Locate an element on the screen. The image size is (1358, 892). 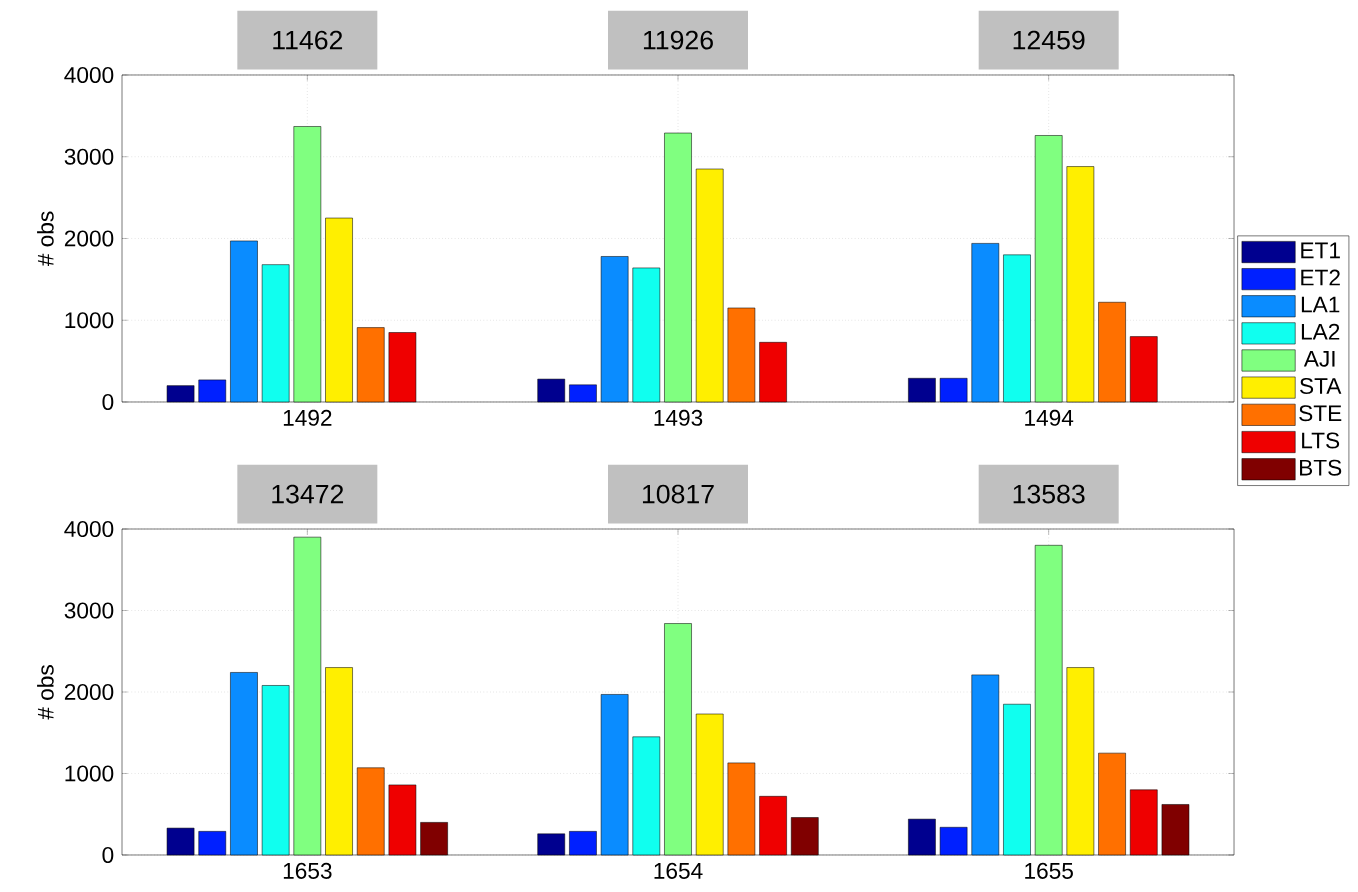
legend-label: AJI is located at coordinates (1319, 358).